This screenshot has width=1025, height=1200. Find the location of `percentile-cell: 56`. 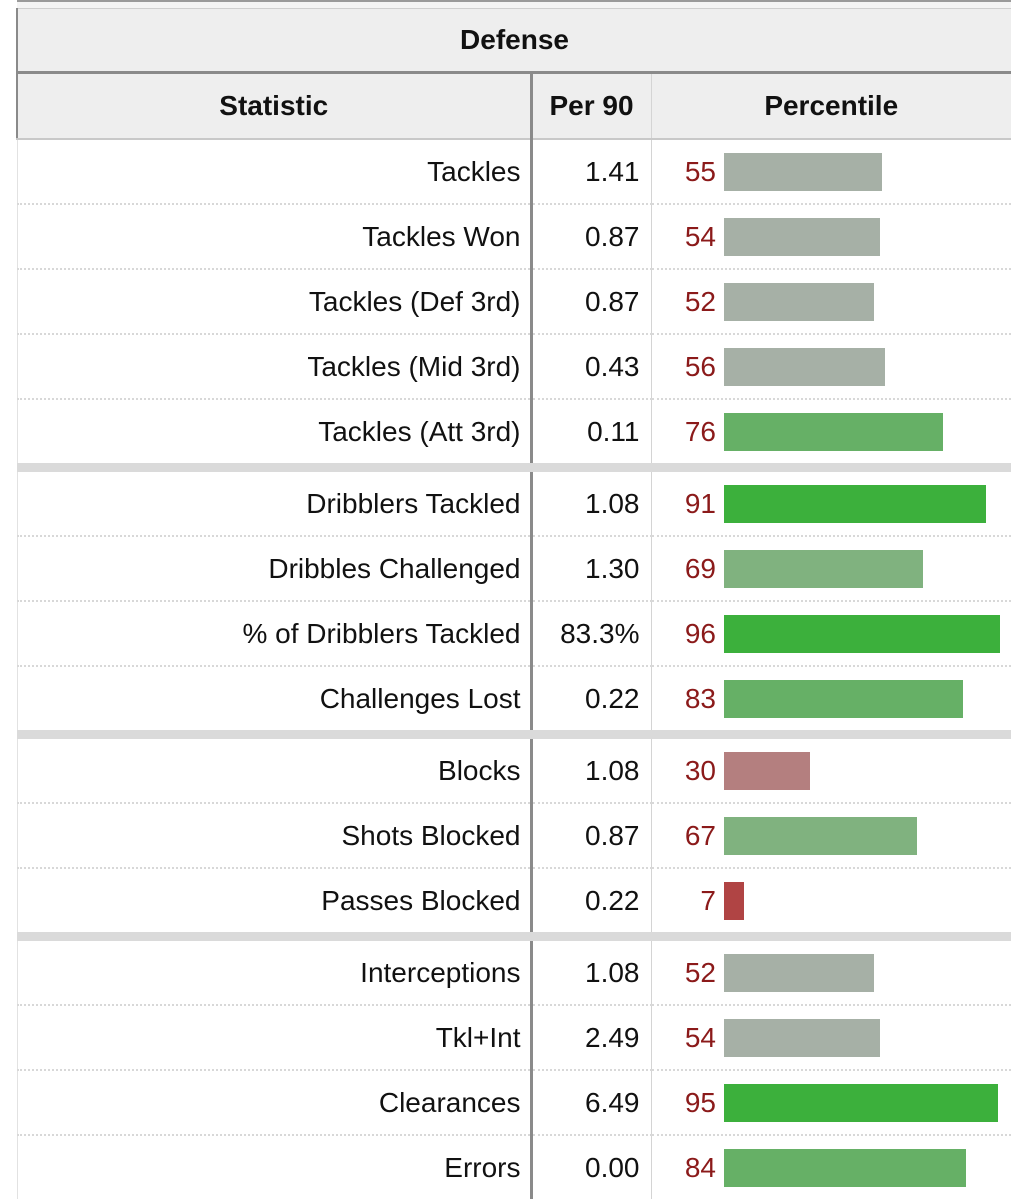

percentile-cell: 56 is located at coordinates (831, 367).